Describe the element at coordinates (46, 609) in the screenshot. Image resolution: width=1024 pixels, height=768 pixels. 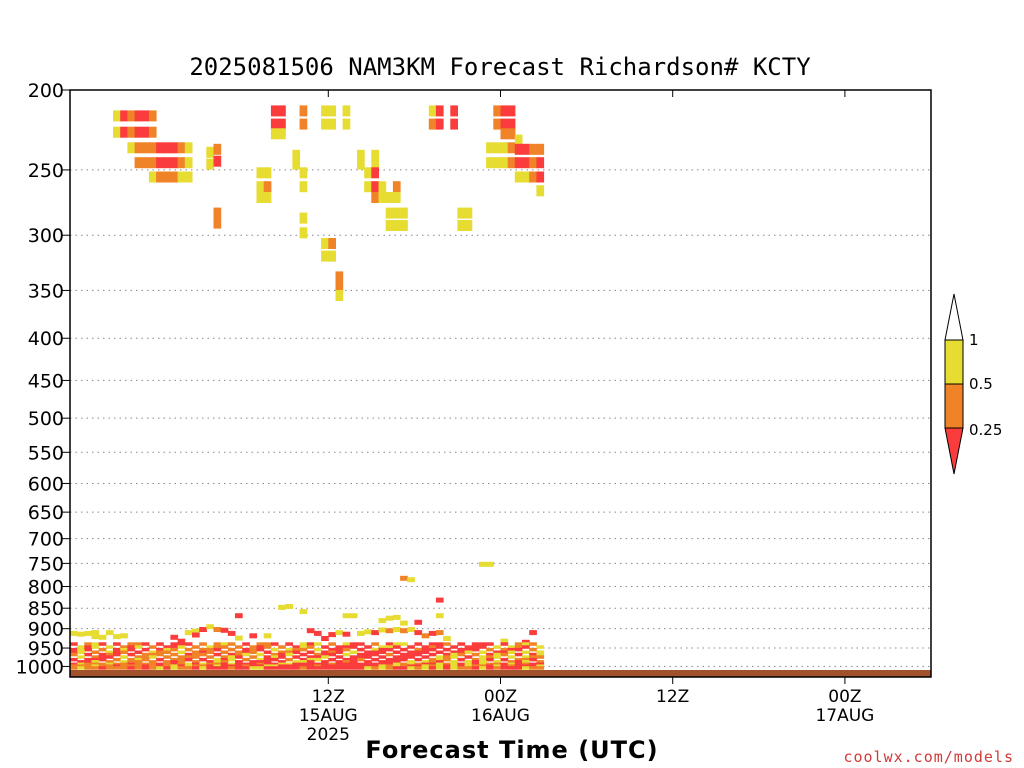
I see `y-tick-label: 850` at that location.